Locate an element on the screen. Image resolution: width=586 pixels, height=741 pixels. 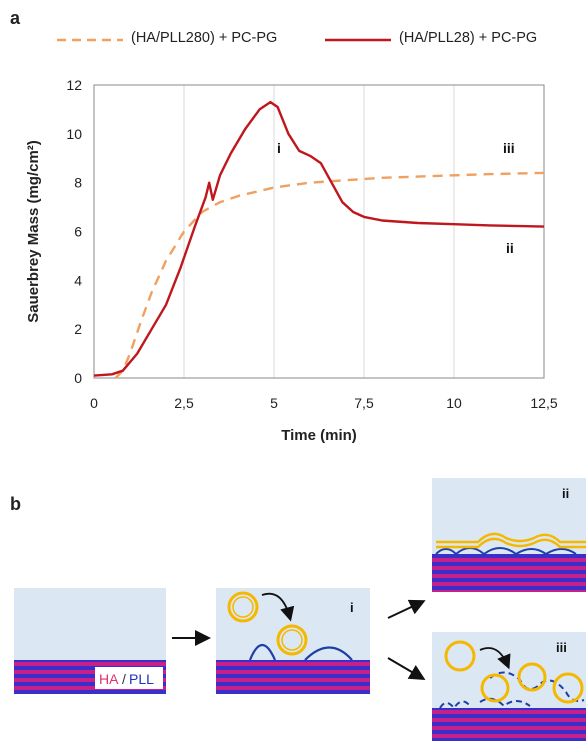
arrow-to-iii is located at coordinates (406, 669).